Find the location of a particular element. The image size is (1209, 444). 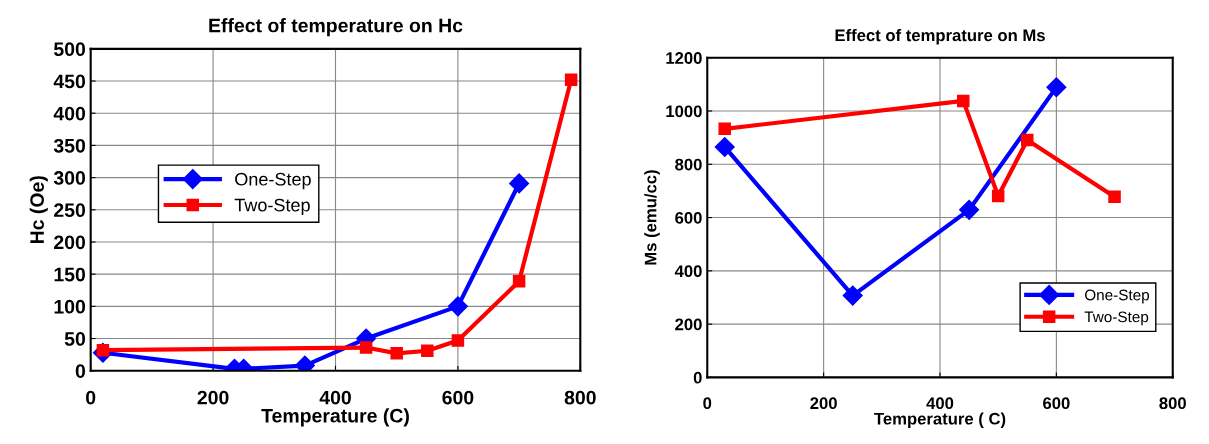

chart-title: Effect of temprature on Ms is located at coordinates (940, 36).